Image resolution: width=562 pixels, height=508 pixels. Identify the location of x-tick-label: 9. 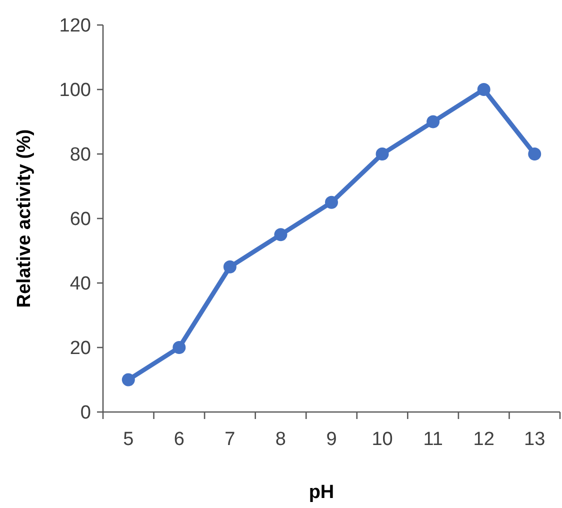
(331, 439).